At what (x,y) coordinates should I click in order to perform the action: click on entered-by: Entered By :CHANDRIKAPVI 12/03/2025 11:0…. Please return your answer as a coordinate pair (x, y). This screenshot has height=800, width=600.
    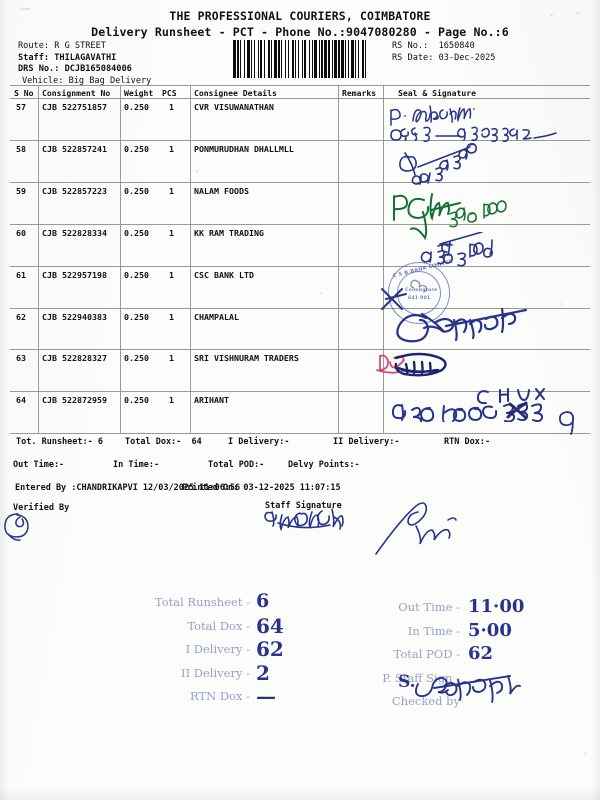
    Looking at the image, I should click on (128, 488).